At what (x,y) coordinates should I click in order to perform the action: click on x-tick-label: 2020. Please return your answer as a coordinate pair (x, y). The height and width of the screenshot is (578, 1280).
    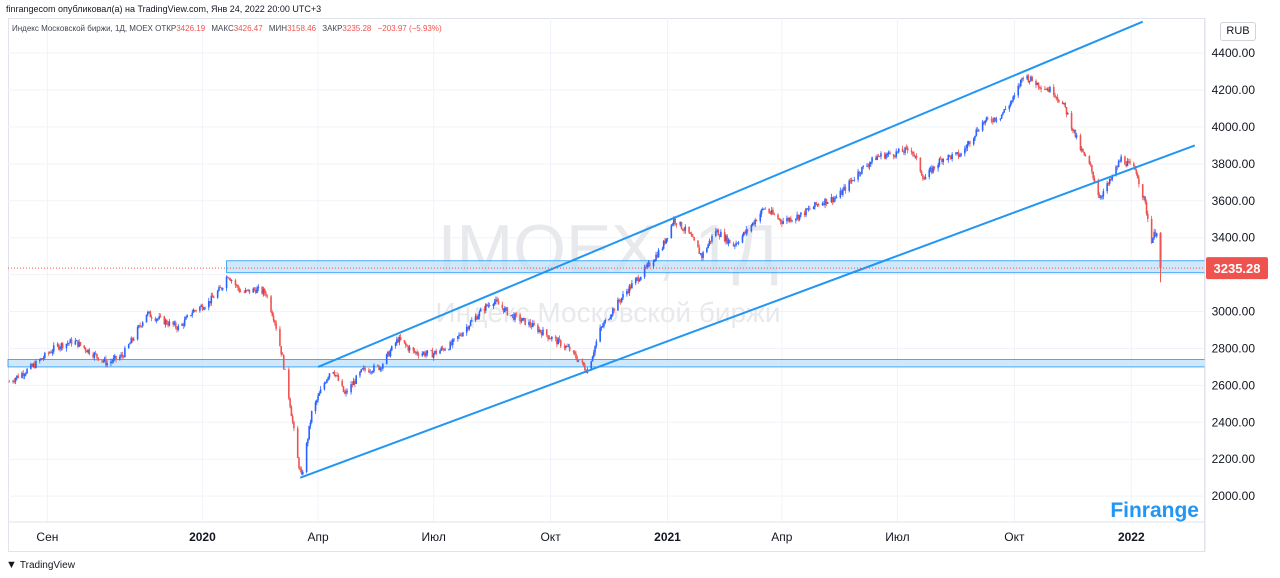
    Looking at the image, I should click on (202, 537).